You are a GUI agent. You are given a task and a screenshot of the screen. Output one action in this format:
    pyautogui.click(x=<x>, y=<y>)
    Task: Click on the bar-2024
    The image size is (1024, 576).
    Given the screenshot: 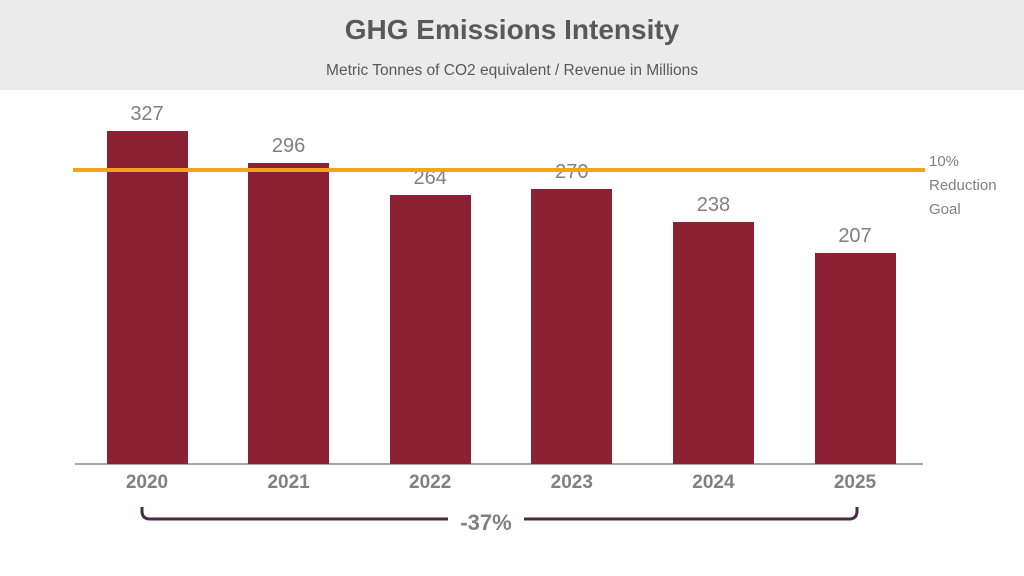 What is the action you would take?
    pyautogui.click(x=713, y=343)
    